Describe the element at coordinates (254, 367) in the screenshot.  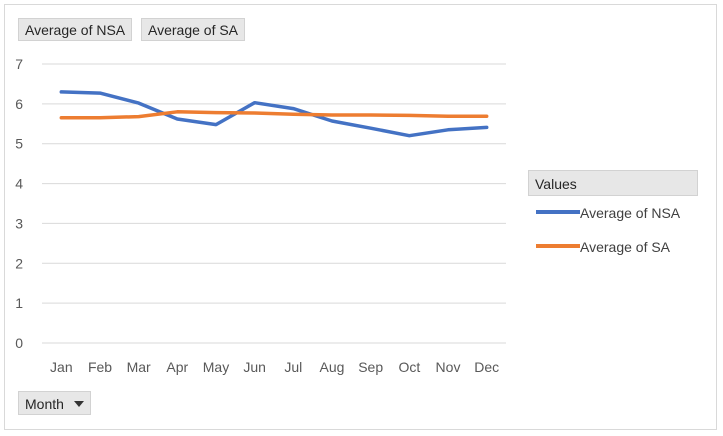
I see `x-tick-label: Jun` at that location.